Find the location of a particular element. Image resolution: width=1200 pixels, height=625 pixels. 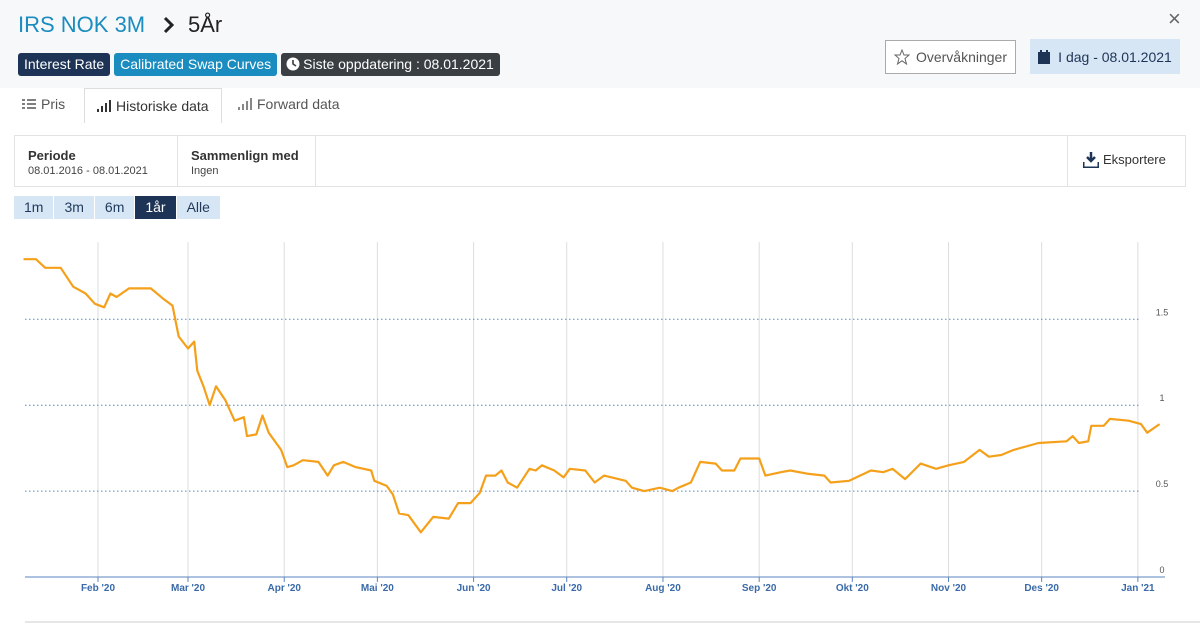

x-tick-label: Jan '21 is located at coordinates (1138, 588).